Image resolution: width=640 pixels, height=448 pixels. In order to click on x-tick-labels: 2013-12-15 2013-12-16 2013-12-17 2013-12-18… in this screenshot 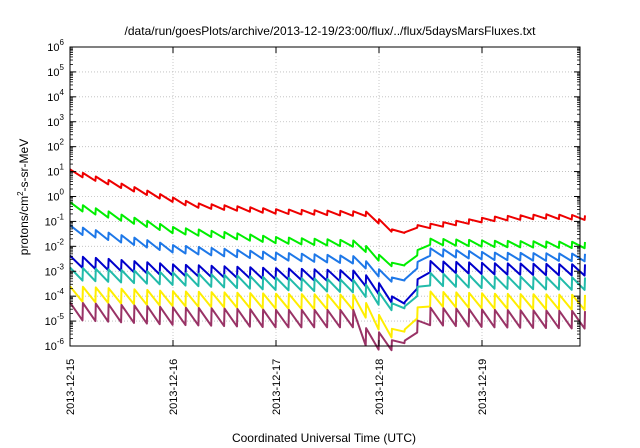, I will do `click(277, 387)`.